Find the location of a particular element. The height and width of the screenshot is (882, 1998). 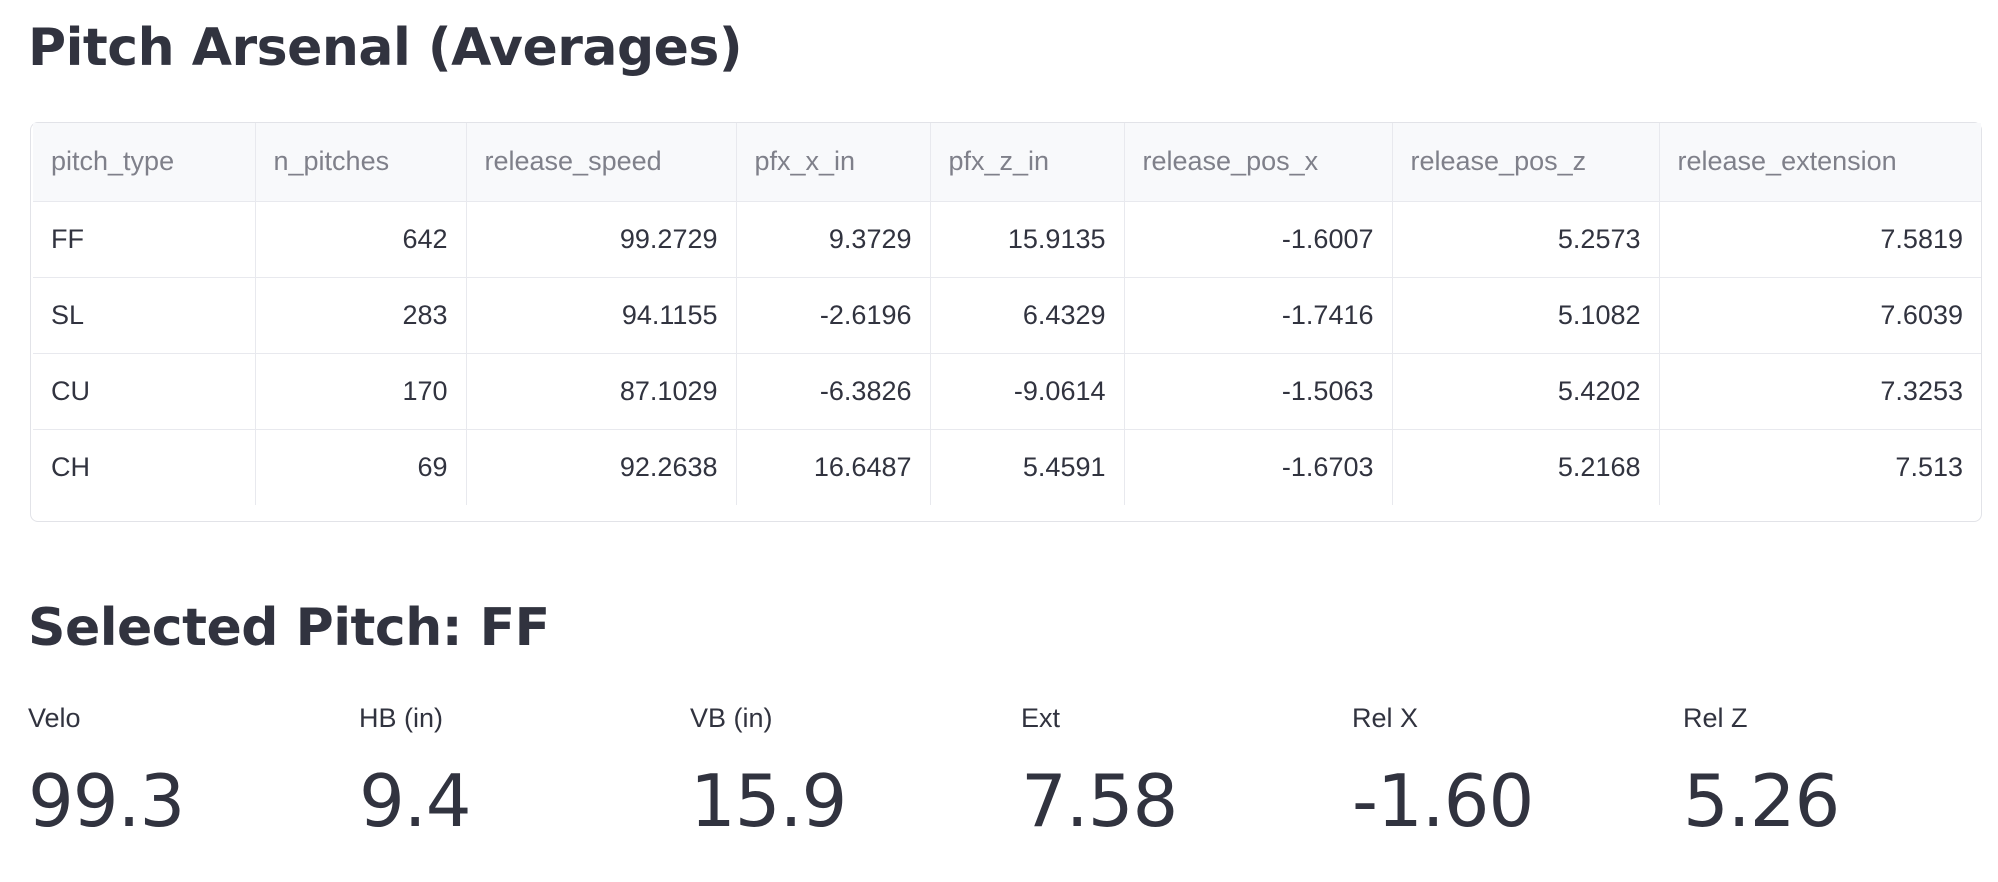

table-cell: 642 is located at coordinates (360, 239).